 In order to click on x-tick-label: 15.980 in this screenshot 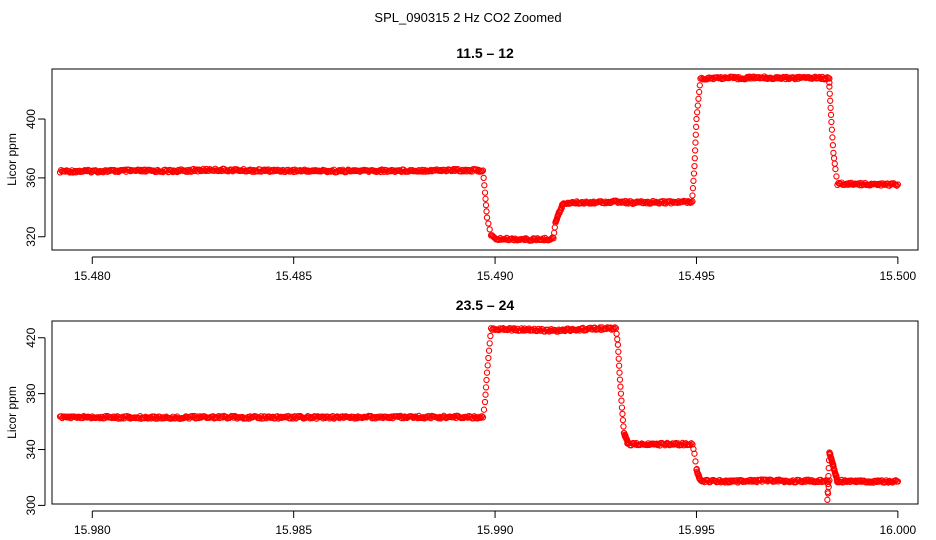, I will do `click(92, 530)`.